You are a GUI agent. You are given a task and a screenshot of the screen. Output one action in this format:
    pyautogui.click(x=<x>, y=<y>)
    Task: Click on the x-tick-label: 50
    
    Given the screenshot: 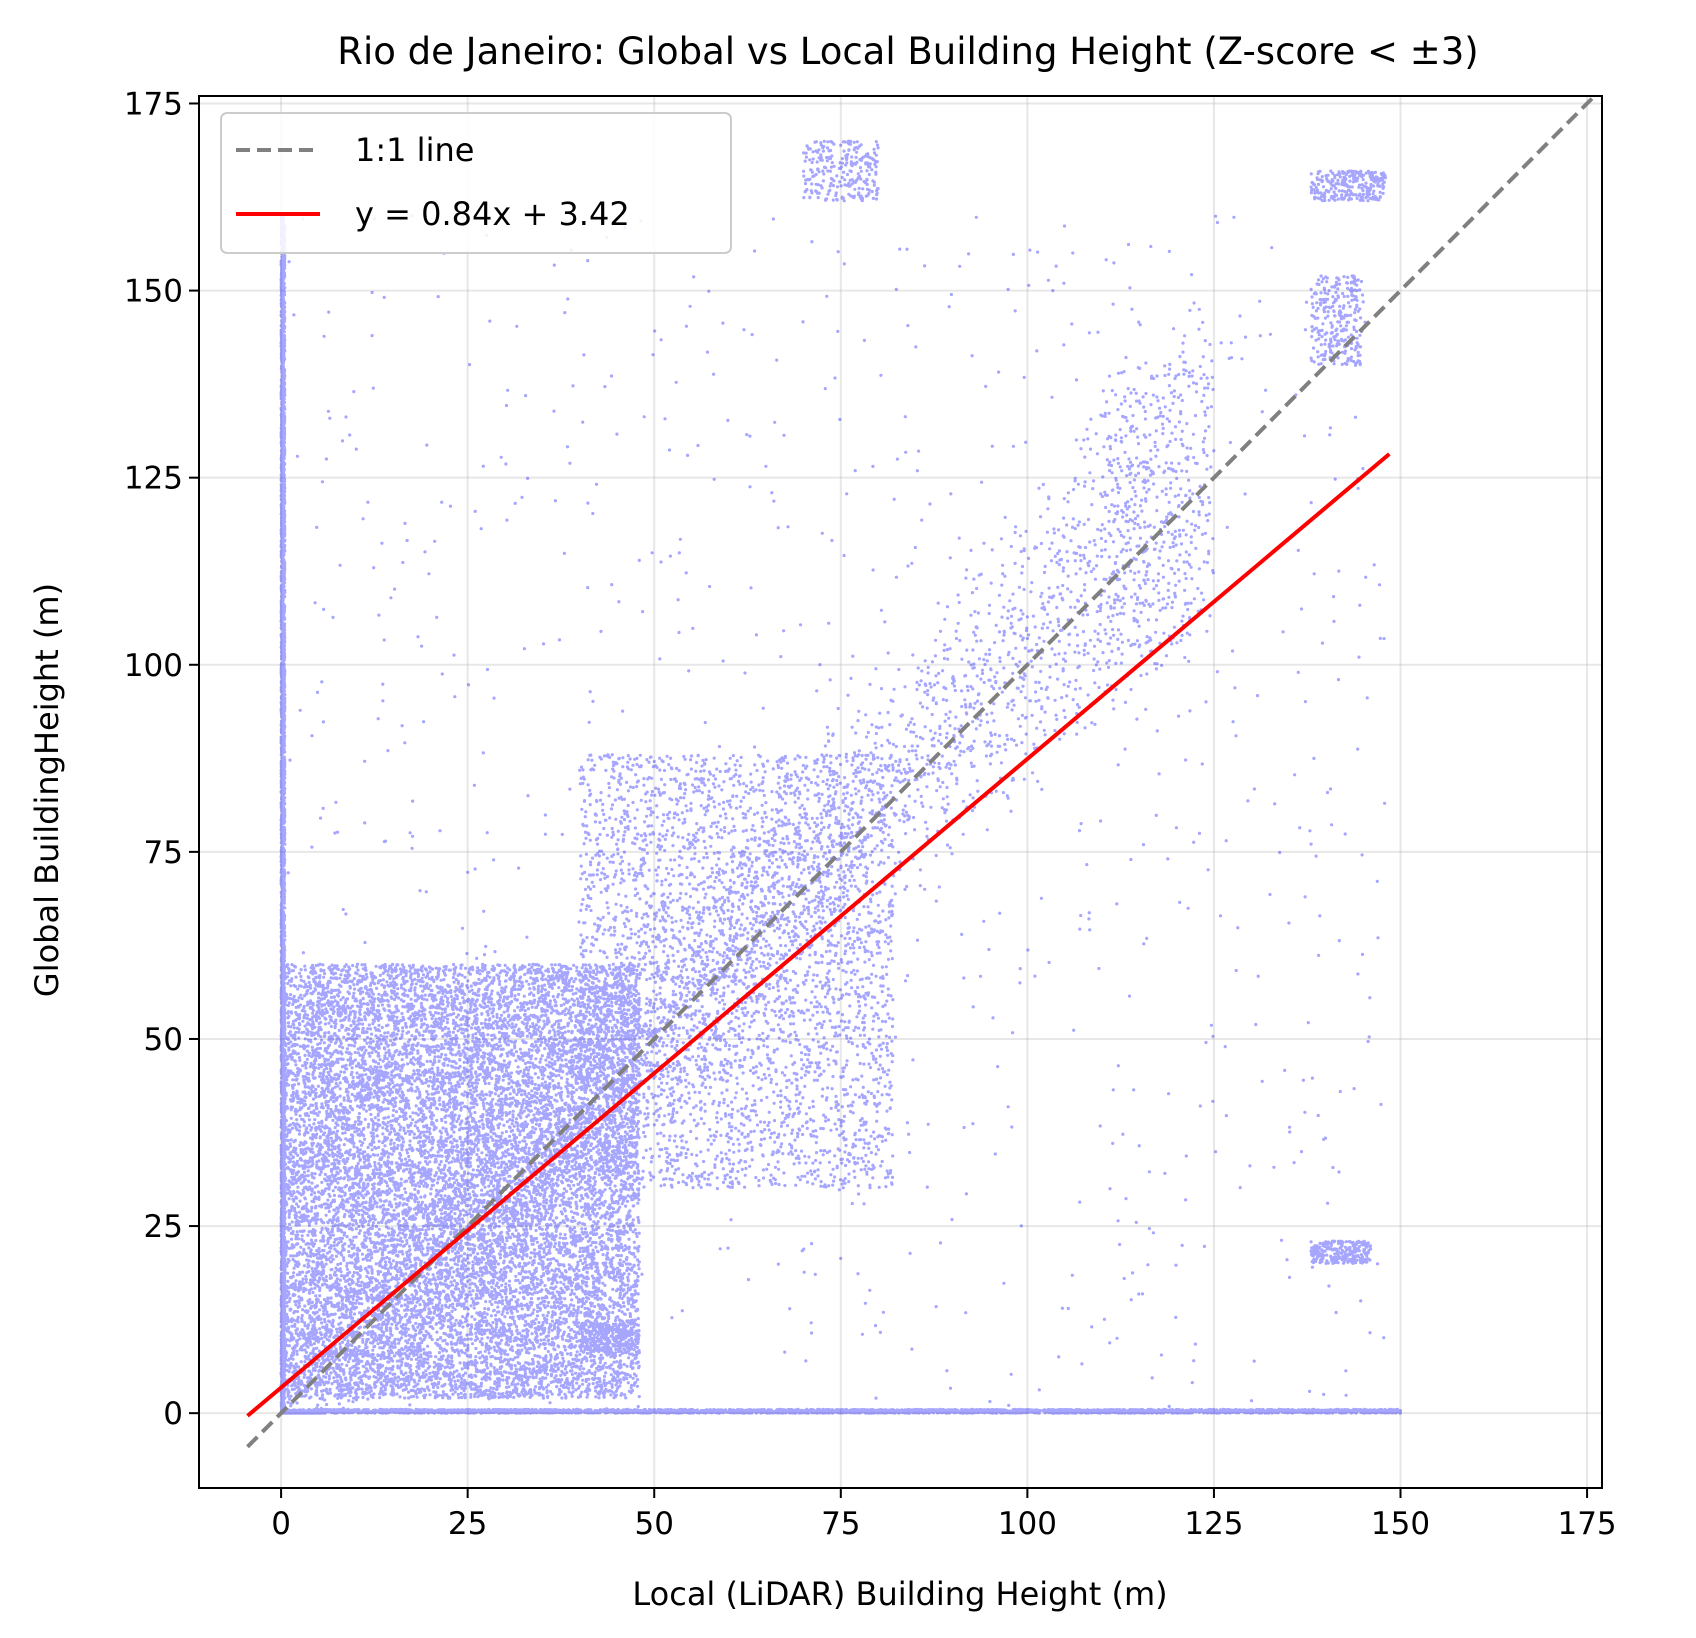 What is the action you would take?
    pyautogui.click(x=654, y=1524)
    